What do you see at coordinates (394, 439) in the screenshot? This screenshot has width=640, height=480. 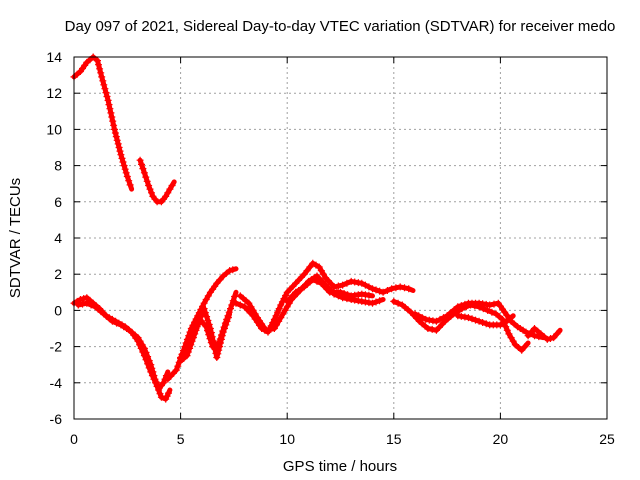 I see `x-tick-label: 15` at bounding box center [394, 439].